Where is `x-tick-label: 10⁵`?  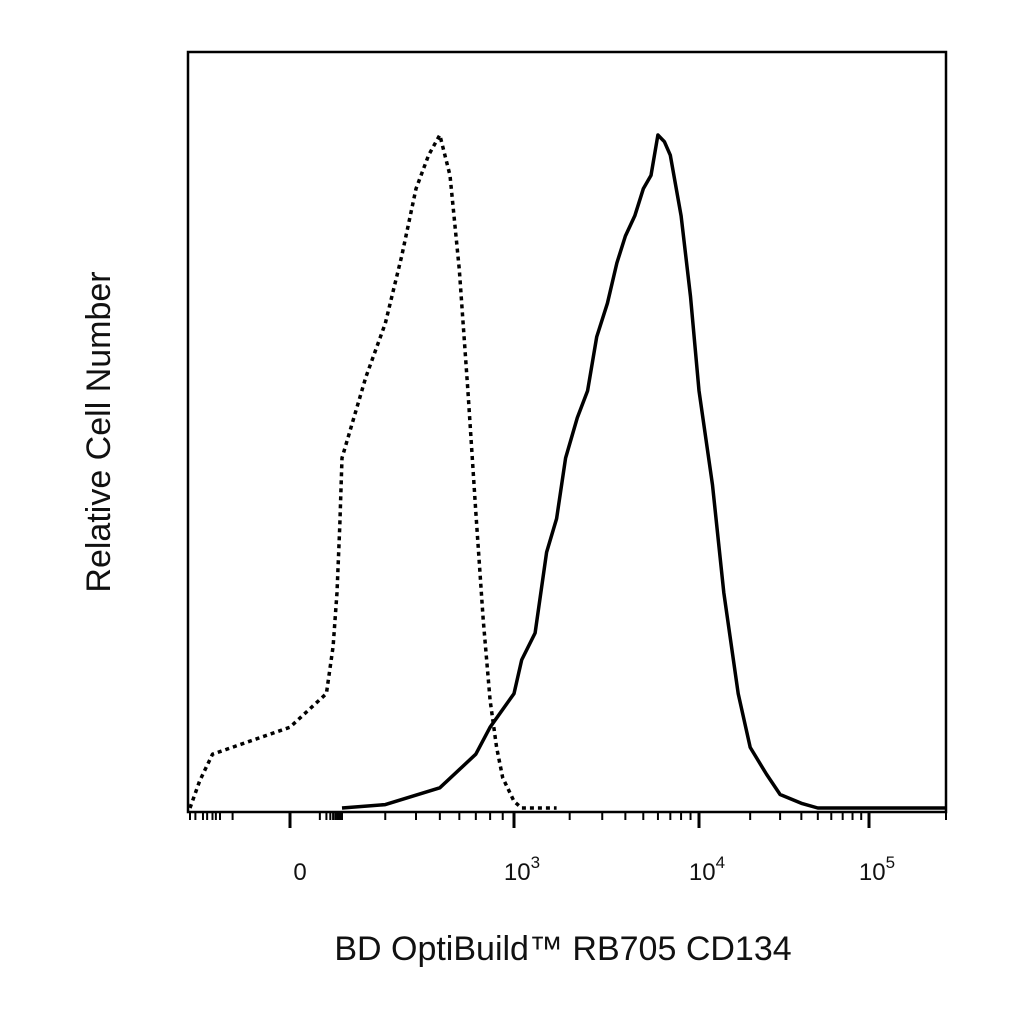
x-tick-label: 10⁵ is located at coordinates (877, 869).